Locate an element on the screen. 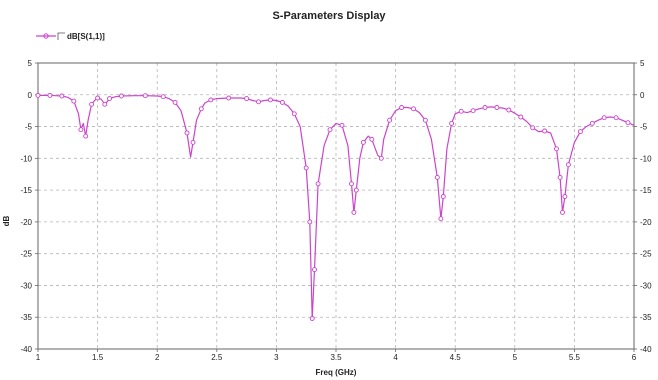  legend: dB[S(1,1)] is located at coordinates (70, 36).